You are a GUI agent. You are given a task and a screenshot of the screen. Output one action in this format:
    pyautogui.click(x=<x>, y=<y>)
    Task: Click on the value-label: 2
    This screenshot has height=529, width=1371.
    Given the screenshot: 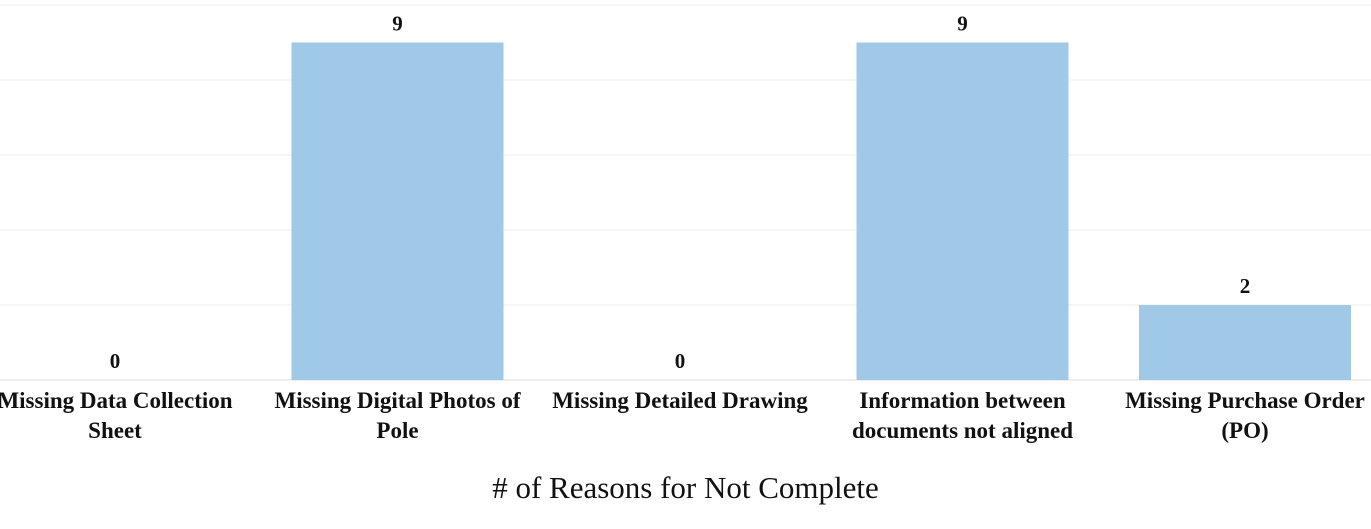 What is the action you would take?
    pyautogui.click(x=1245, y=286)
    